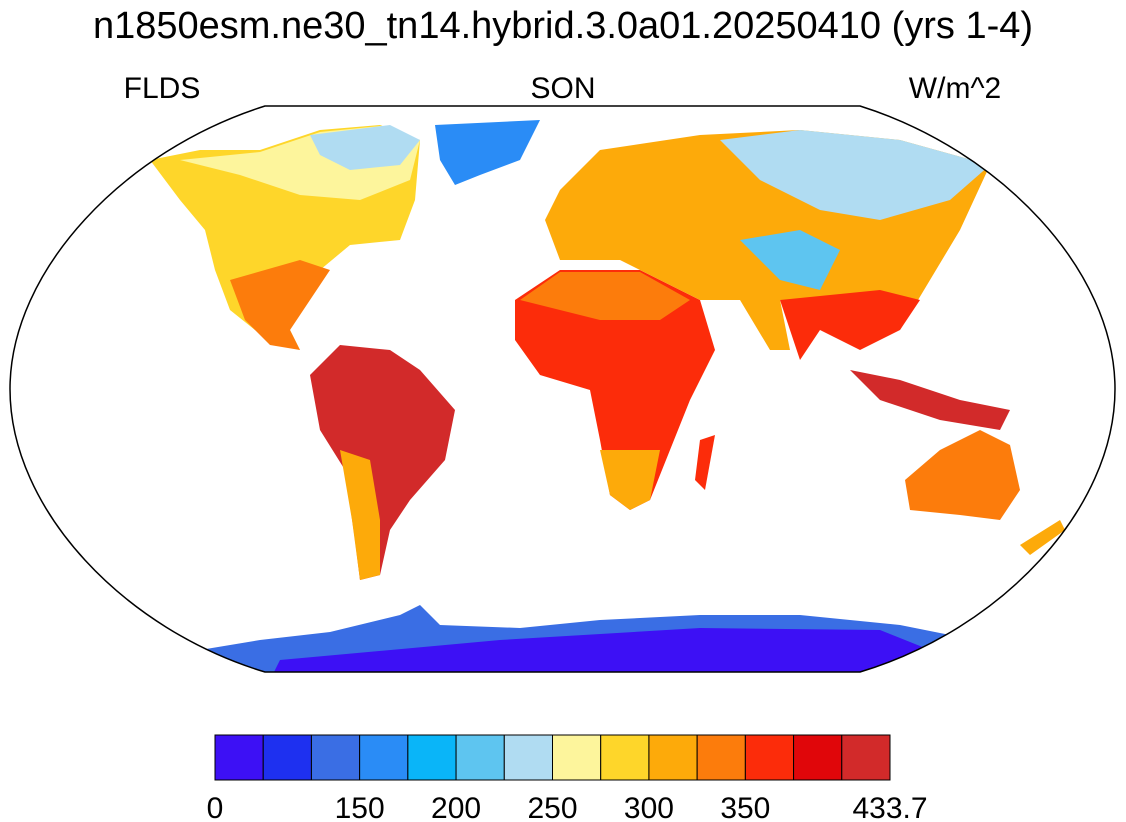 This screenshot has width=1126, height=822. Describe the element at coordinates (552, 807) in the screenshot. I see `colorbar-label: 250` at that location.